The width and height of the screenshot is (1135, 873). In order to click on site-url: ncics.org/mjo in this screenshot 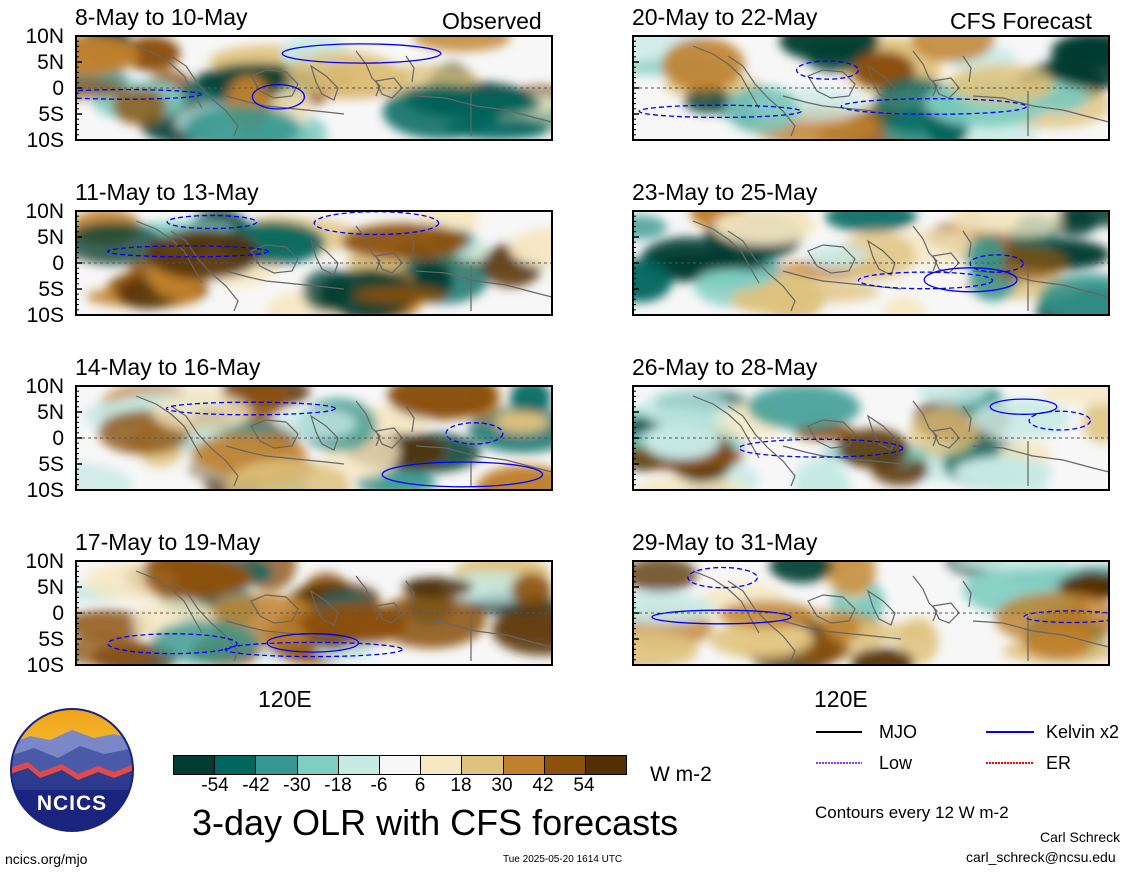, I will do `click(46, 859)`.